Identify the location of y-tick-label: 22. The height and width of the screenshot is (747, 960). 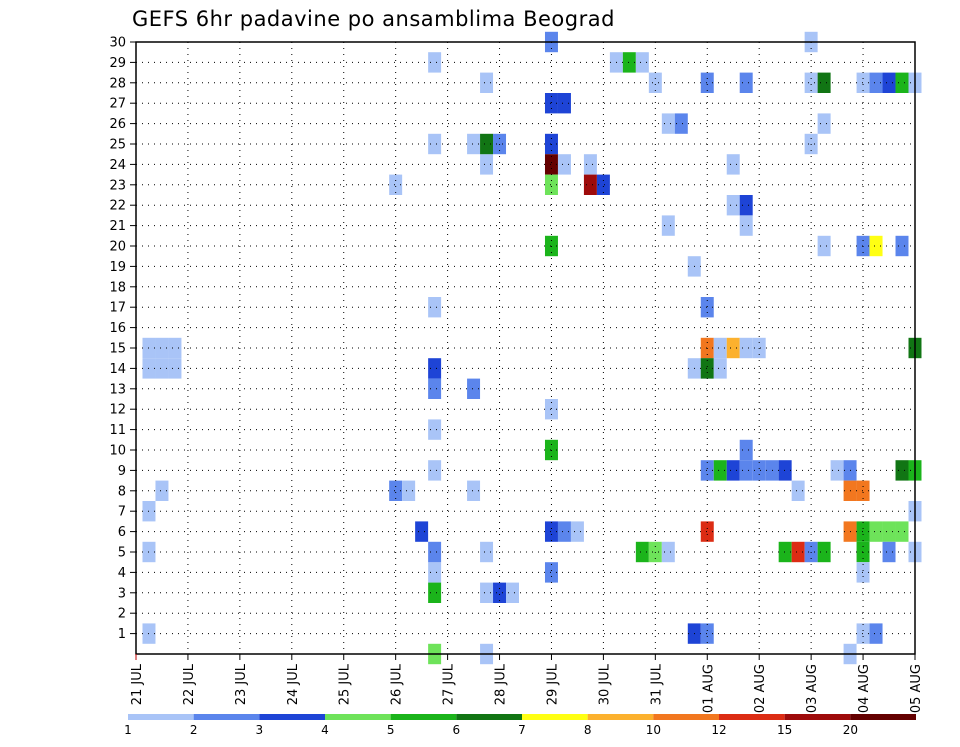
(117, 206).